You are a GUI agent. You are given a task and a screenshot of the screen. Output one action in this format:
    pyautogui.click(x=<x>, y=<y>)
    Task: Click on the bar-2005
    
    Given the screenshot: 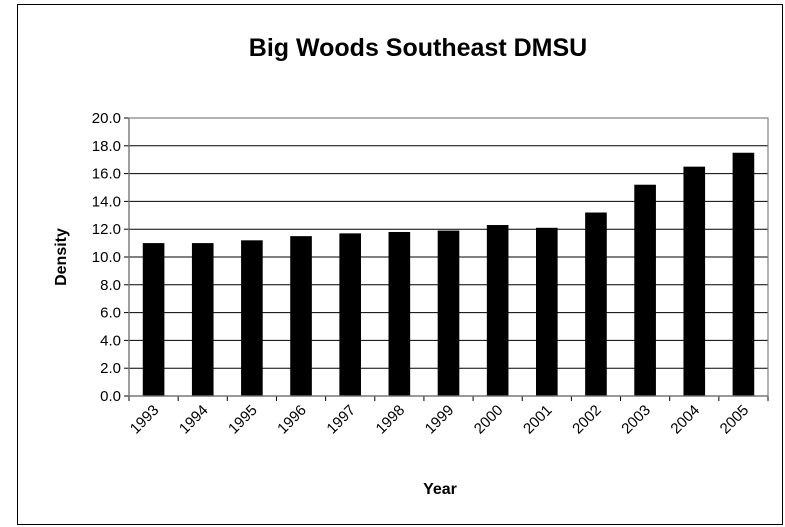 What is the action you would take?
    pyautogui.click(x=743, y=274)
    